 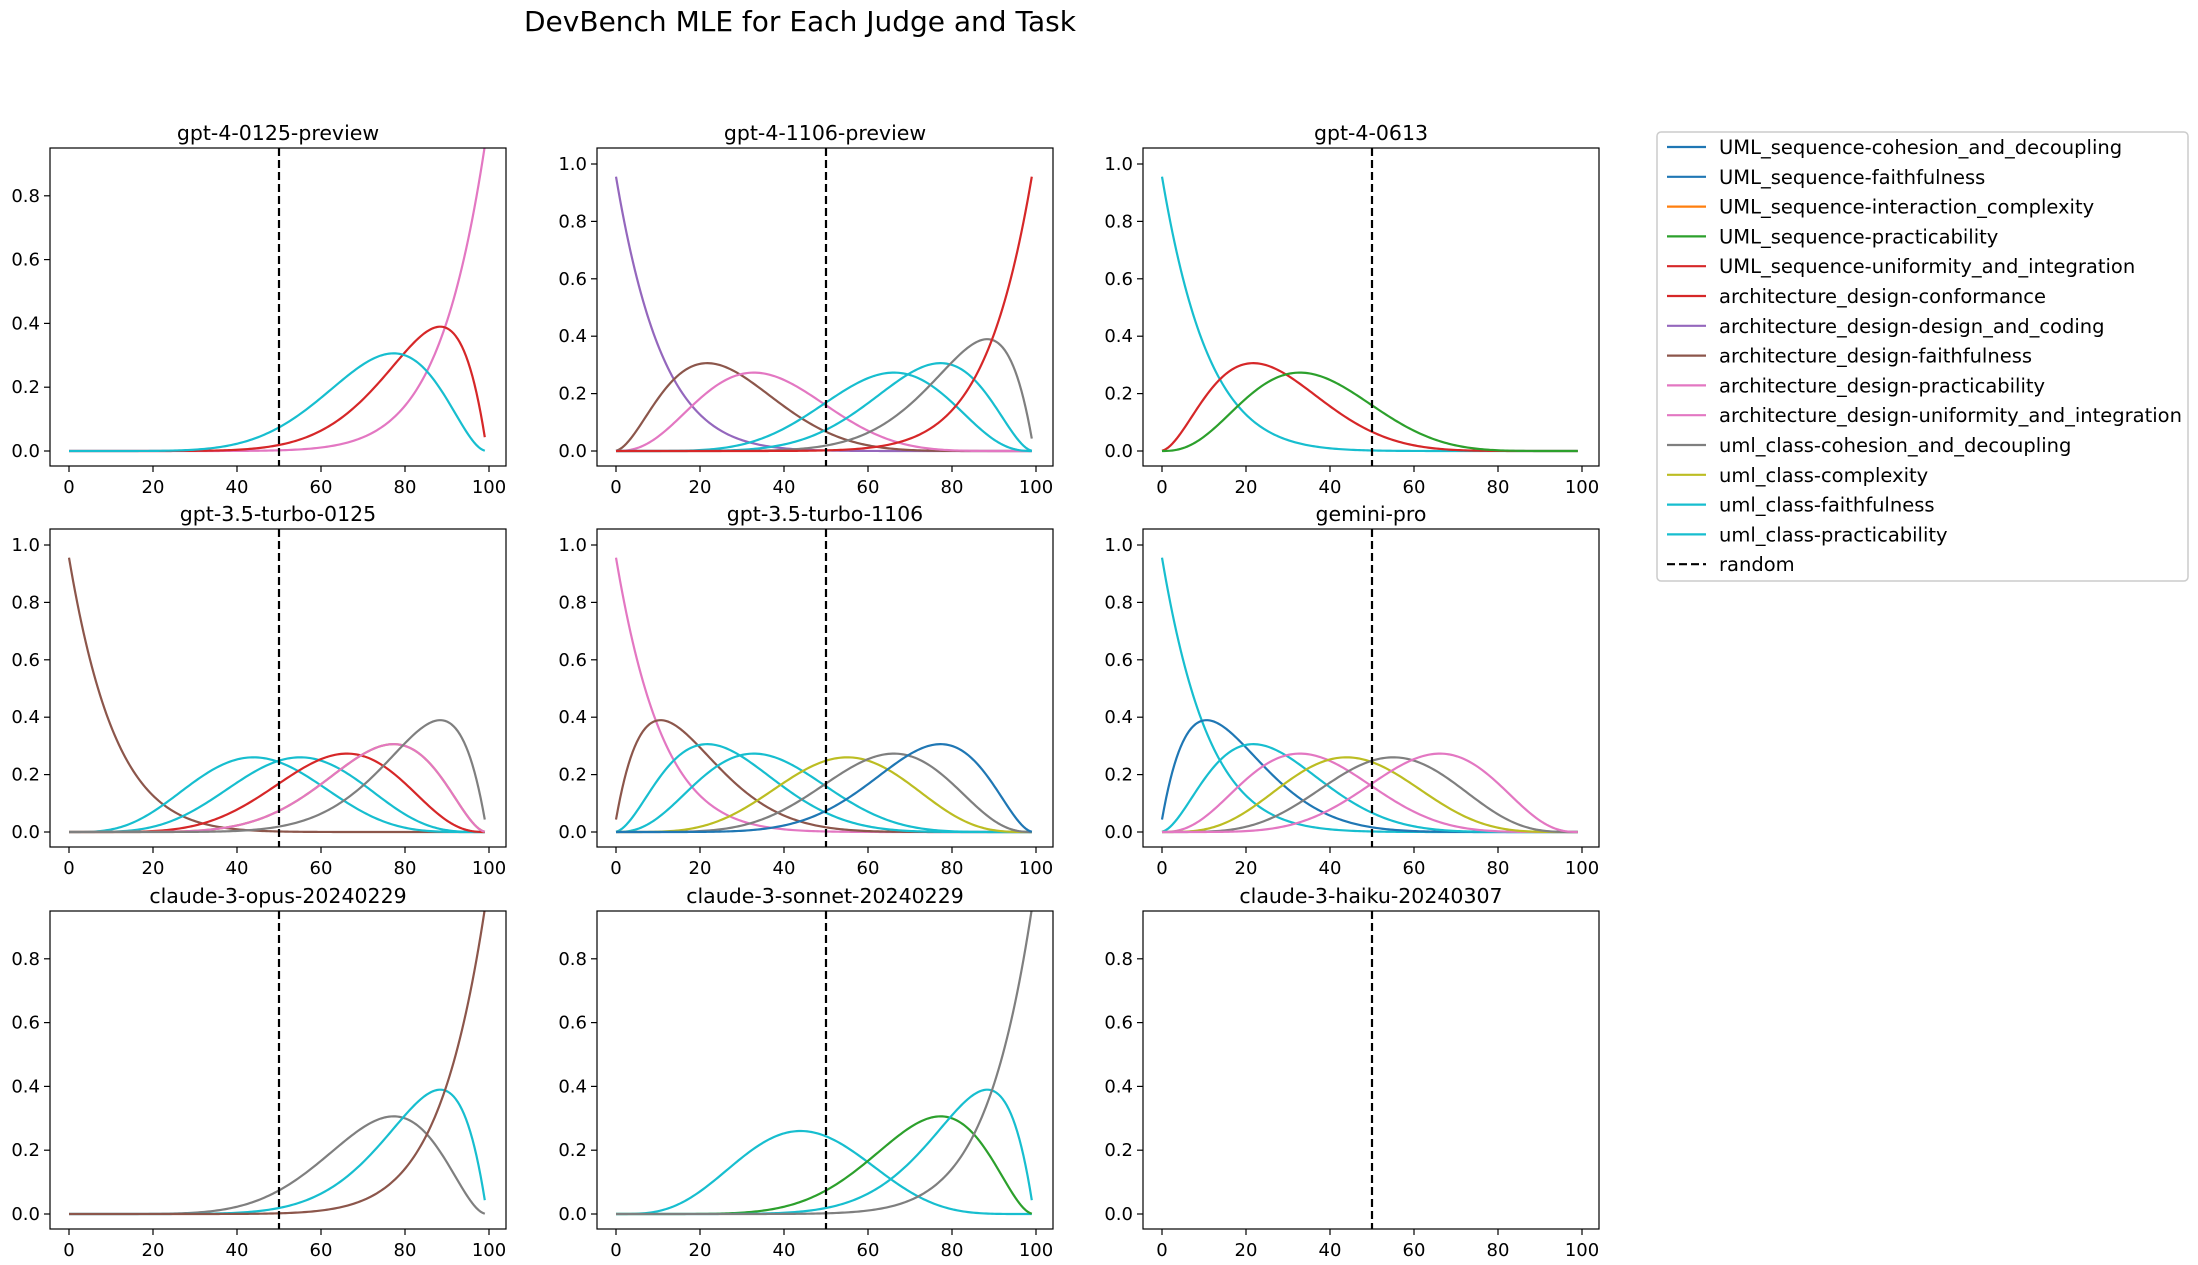 I want to click on legend-label: uml_class-faithfulness, so click(x=1827, y=505).